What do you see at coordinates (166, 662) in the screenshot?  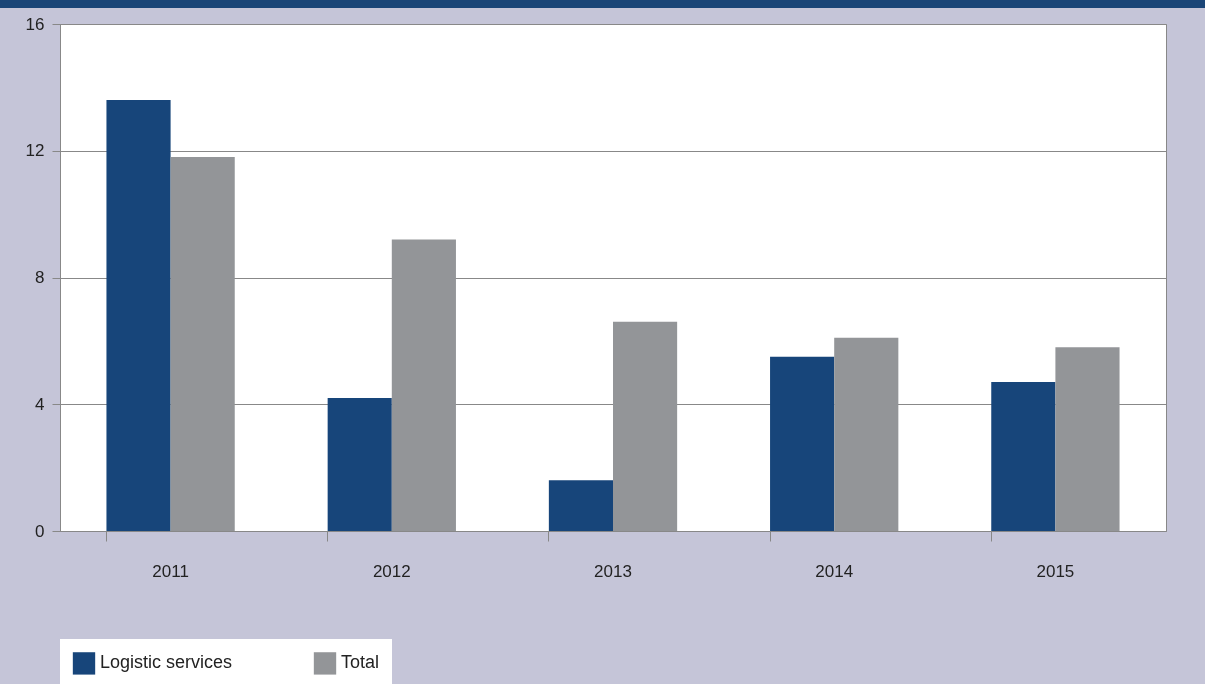 I see `legend-label: Logistic services` at bounding box center [166, 662].